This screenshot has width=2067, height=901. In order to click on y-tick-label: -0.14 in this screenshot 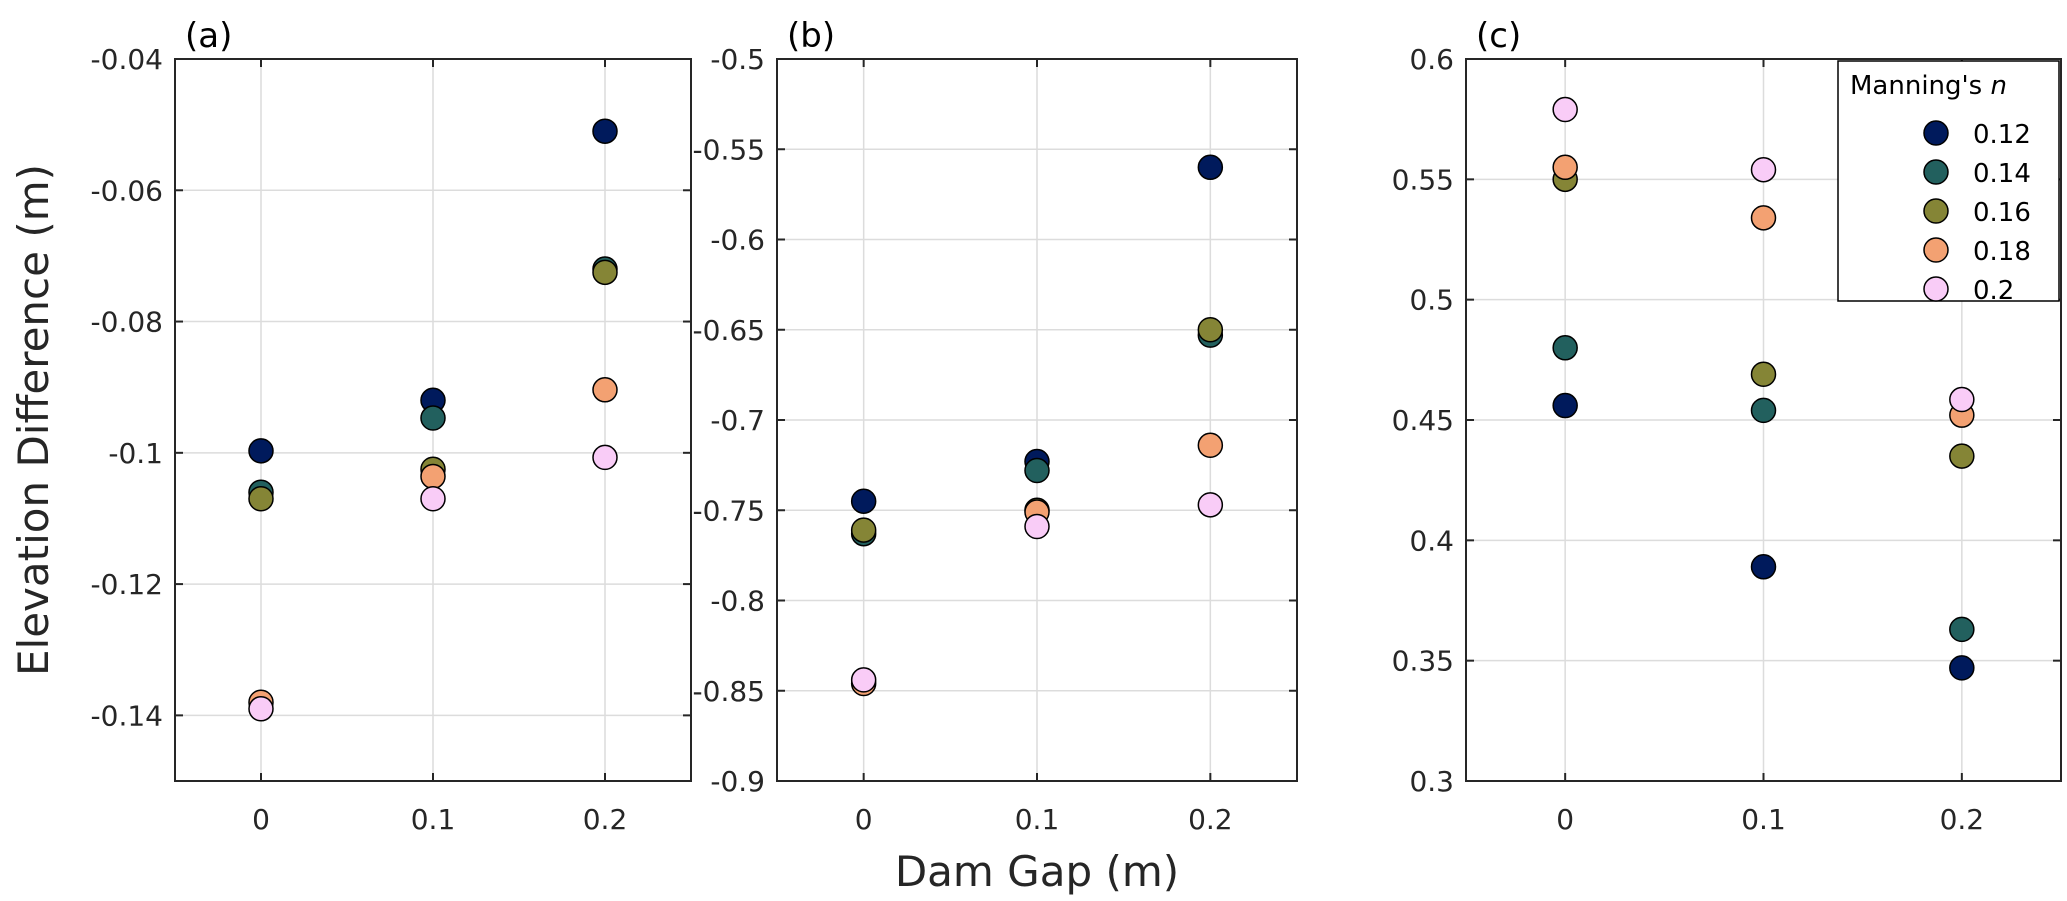, I will do `click(127, 715)`.